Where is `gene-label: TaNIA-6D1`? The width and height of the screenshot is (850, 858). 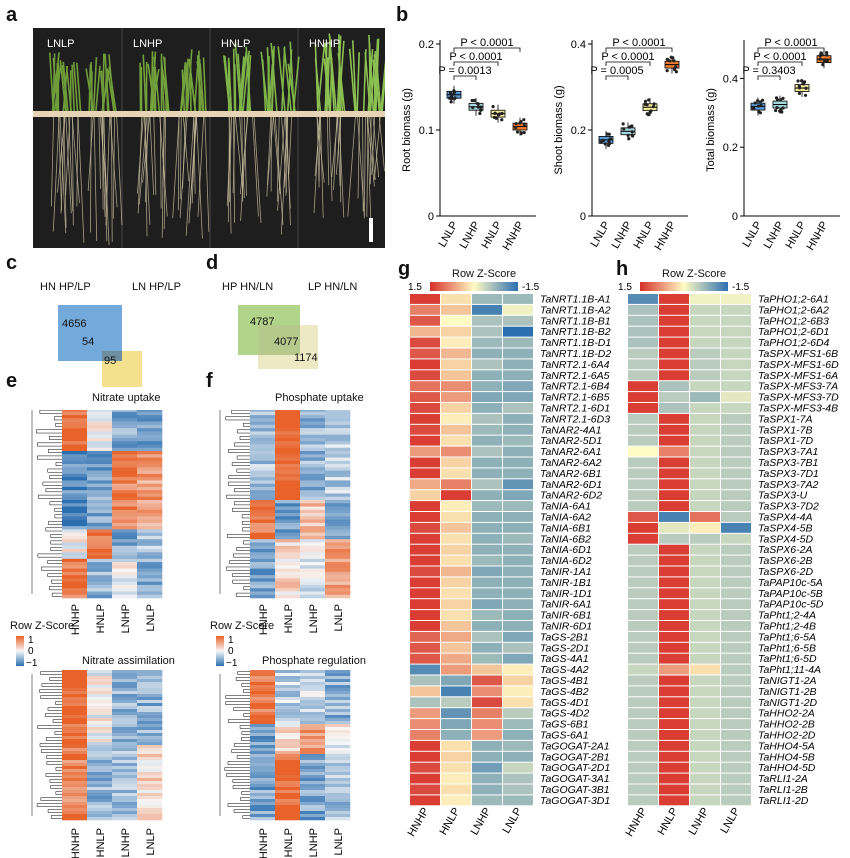 gene-label: TaNIA-6D1 is located at coordinates (566, 550).